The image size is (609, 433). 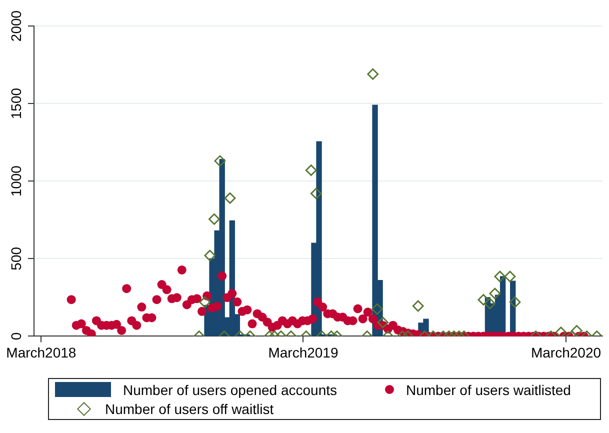 What do you see at coordinates (41, 352) in the screenshot?
I see `x-tick-label: March2018` at bounding box center [41, 352].